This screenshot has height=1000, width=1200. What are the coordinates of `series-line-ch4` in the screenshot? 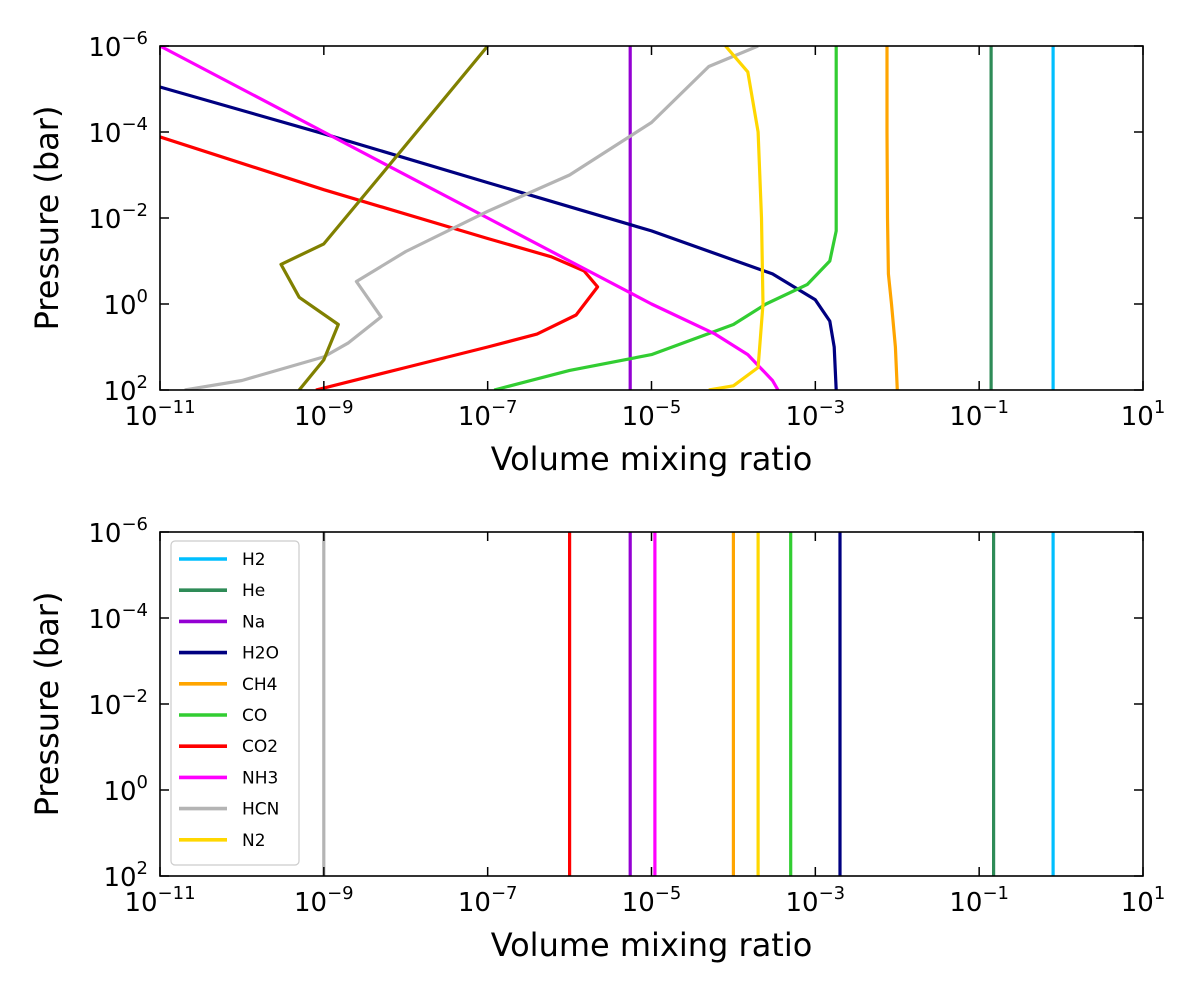 It's located at (892, 218).